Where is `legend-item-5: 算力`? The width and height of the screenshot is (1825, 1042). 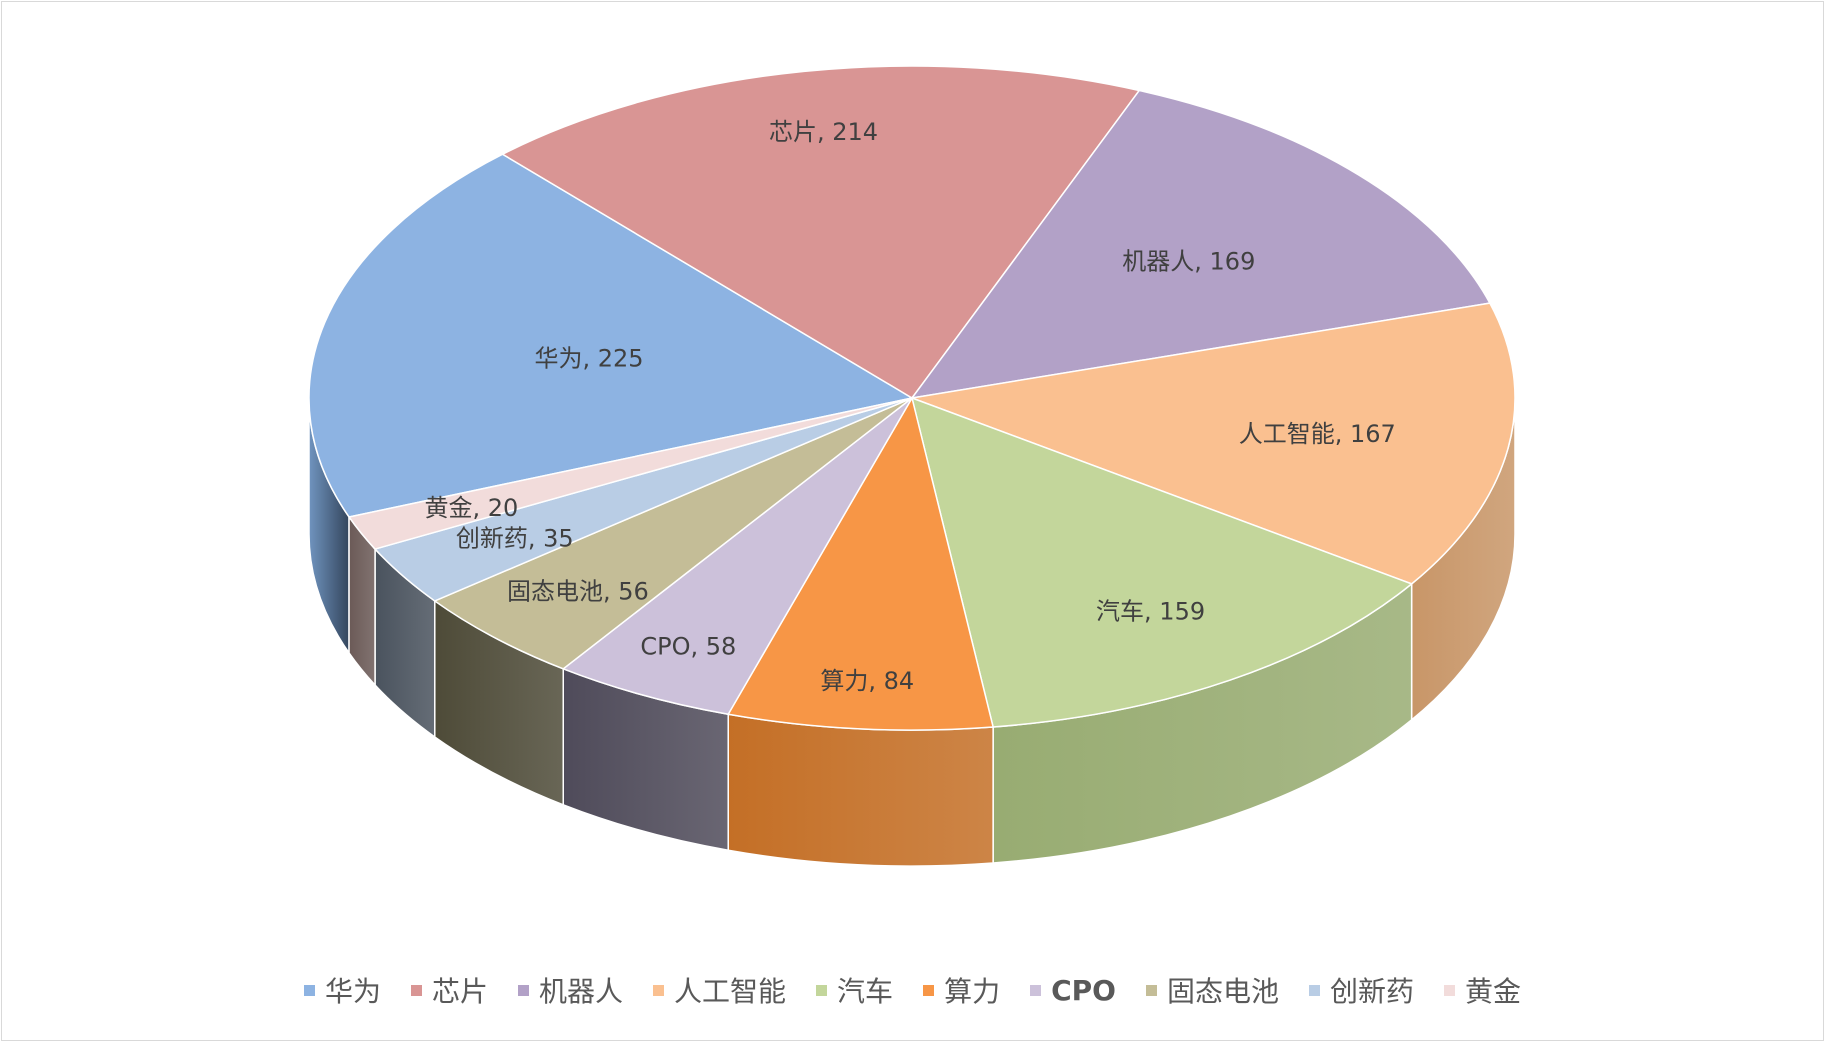 legend-item-5: 算力 is located at coordinates (961, 990).